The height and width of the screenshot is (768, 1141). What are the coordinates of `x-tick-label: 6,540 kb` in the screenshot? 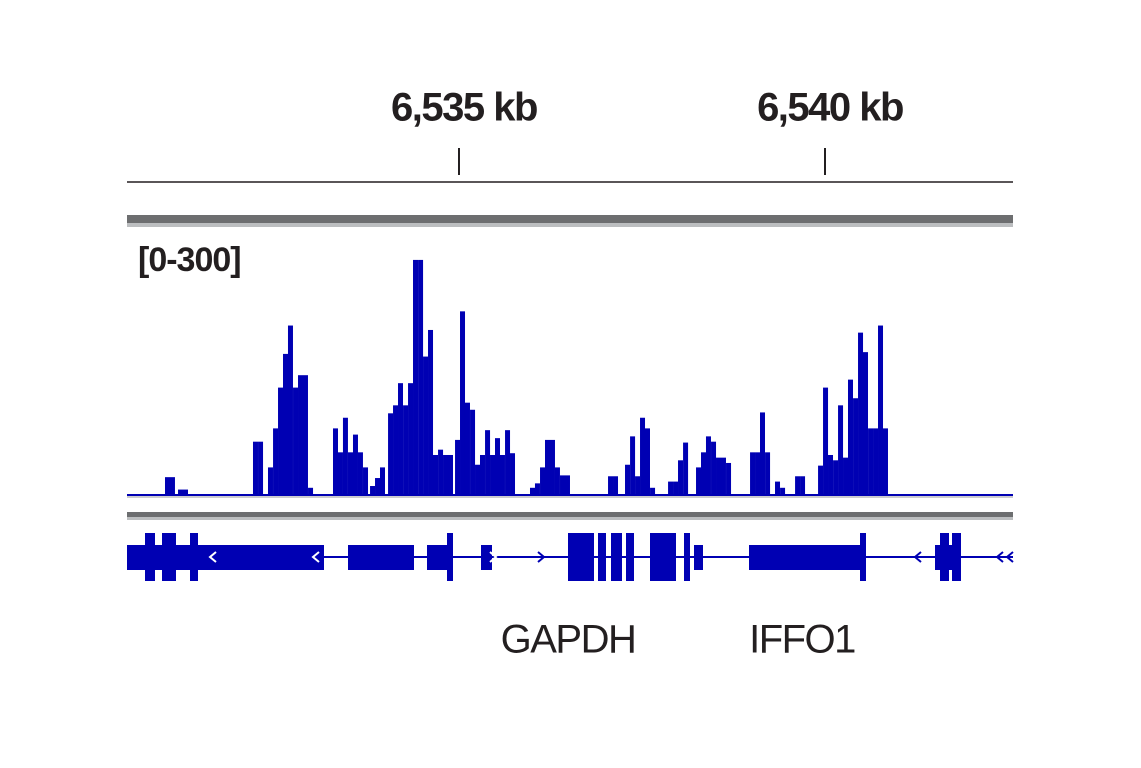 It's located at (830, 108).